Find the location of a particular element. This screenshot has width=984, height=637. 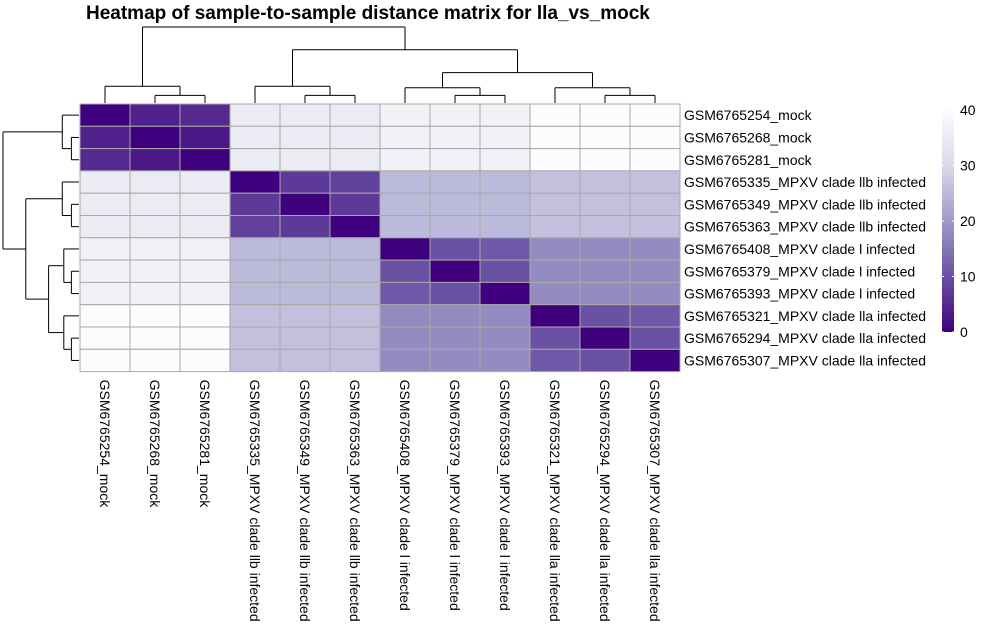

legend-tick-label: 10 is located at coordinates (968, 277).